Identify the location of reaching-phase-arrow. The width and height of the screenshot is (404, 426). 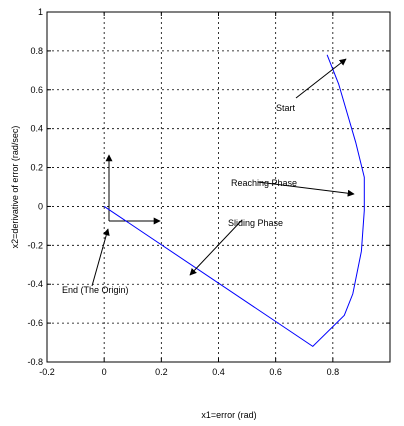
(306, 189).